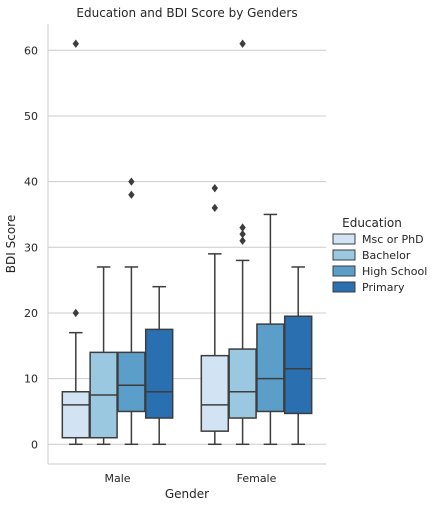 The image size is (438, 508). Describe the element at coordinates (190, 478) in the screenshot. I see `x-tick-labels: Male Female` at that location.